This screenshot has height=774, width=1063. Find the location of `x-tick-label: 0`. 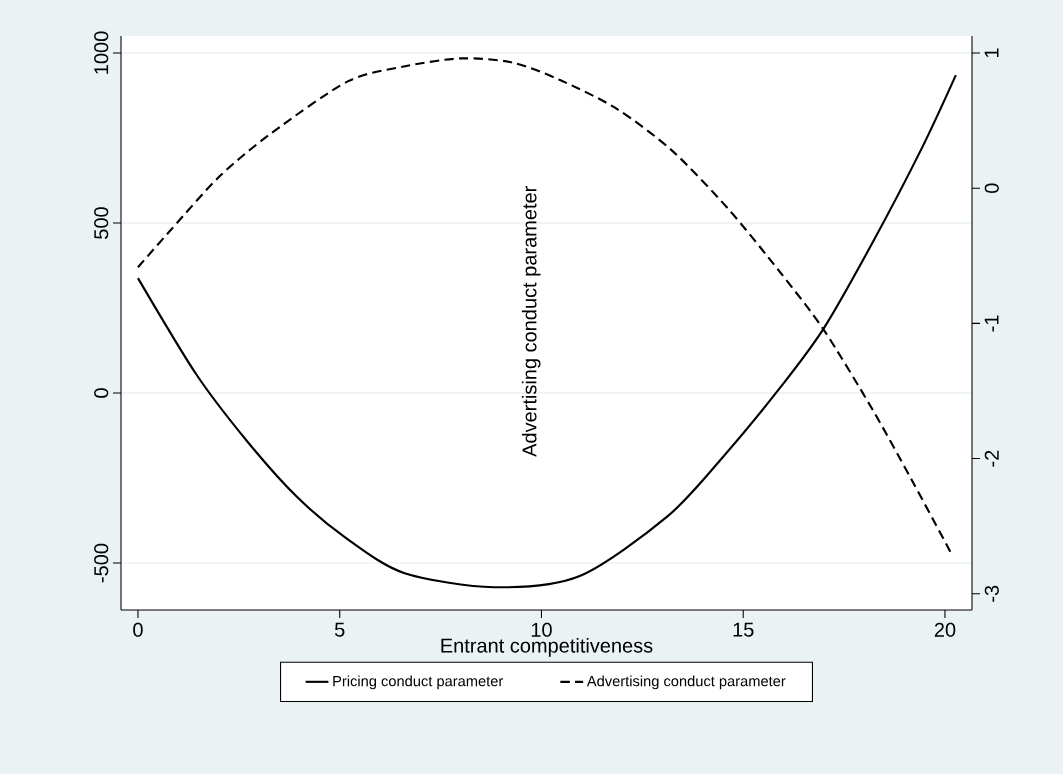

x-tick-label: 0 is located at coordinates (138, 629).